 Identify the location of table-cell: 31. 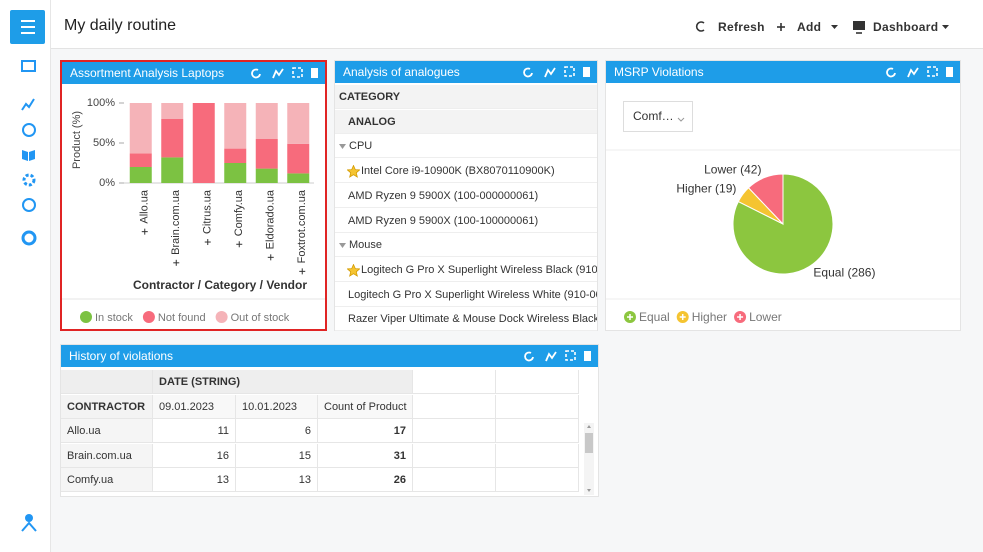
(365, 455).